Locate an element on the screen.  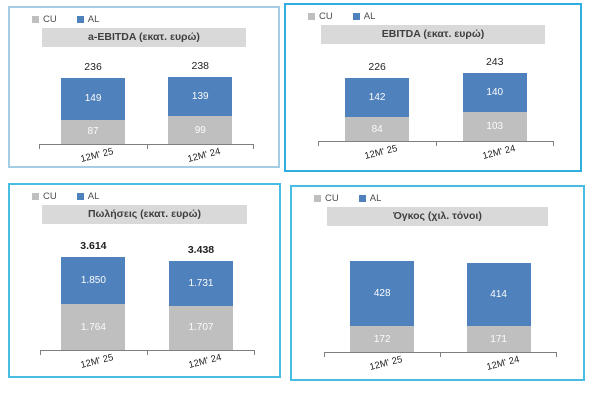
segment-value-label: 172 is located at coordinates (382, 339).